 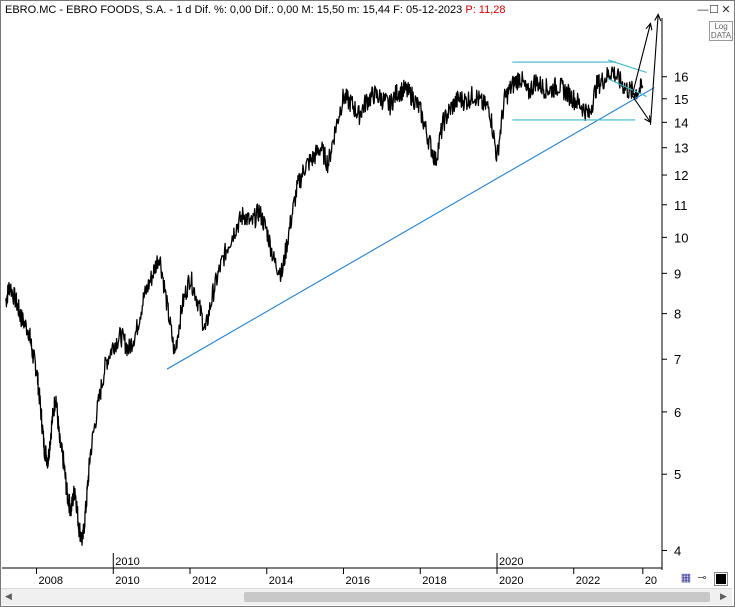 I want to click on y-tick-label: 12, so click(x=681, y=175).